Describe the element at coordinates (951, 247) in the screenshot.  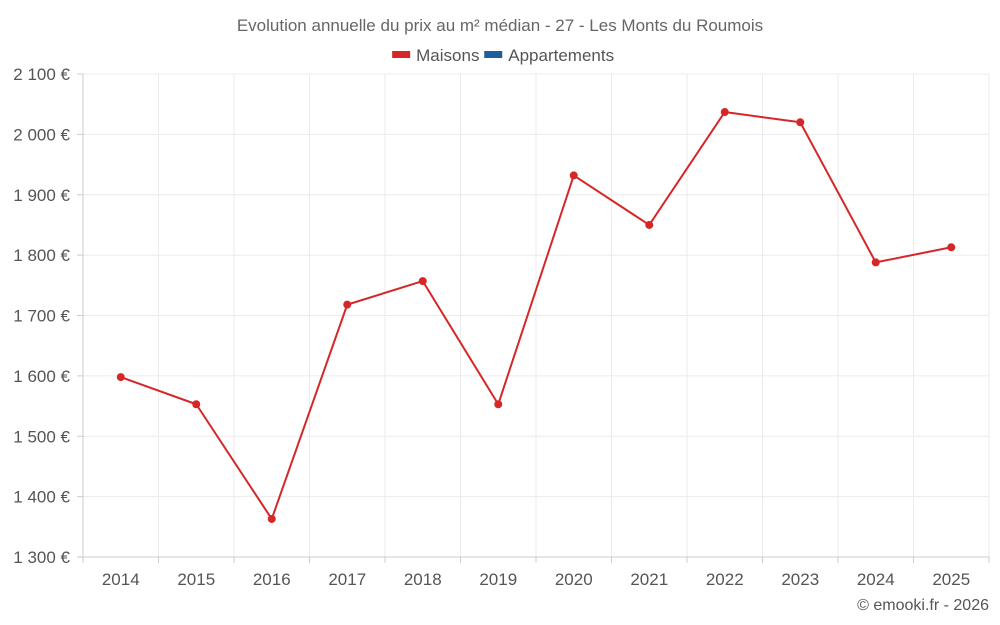
I see `data-point-maisons-2025` at that location.